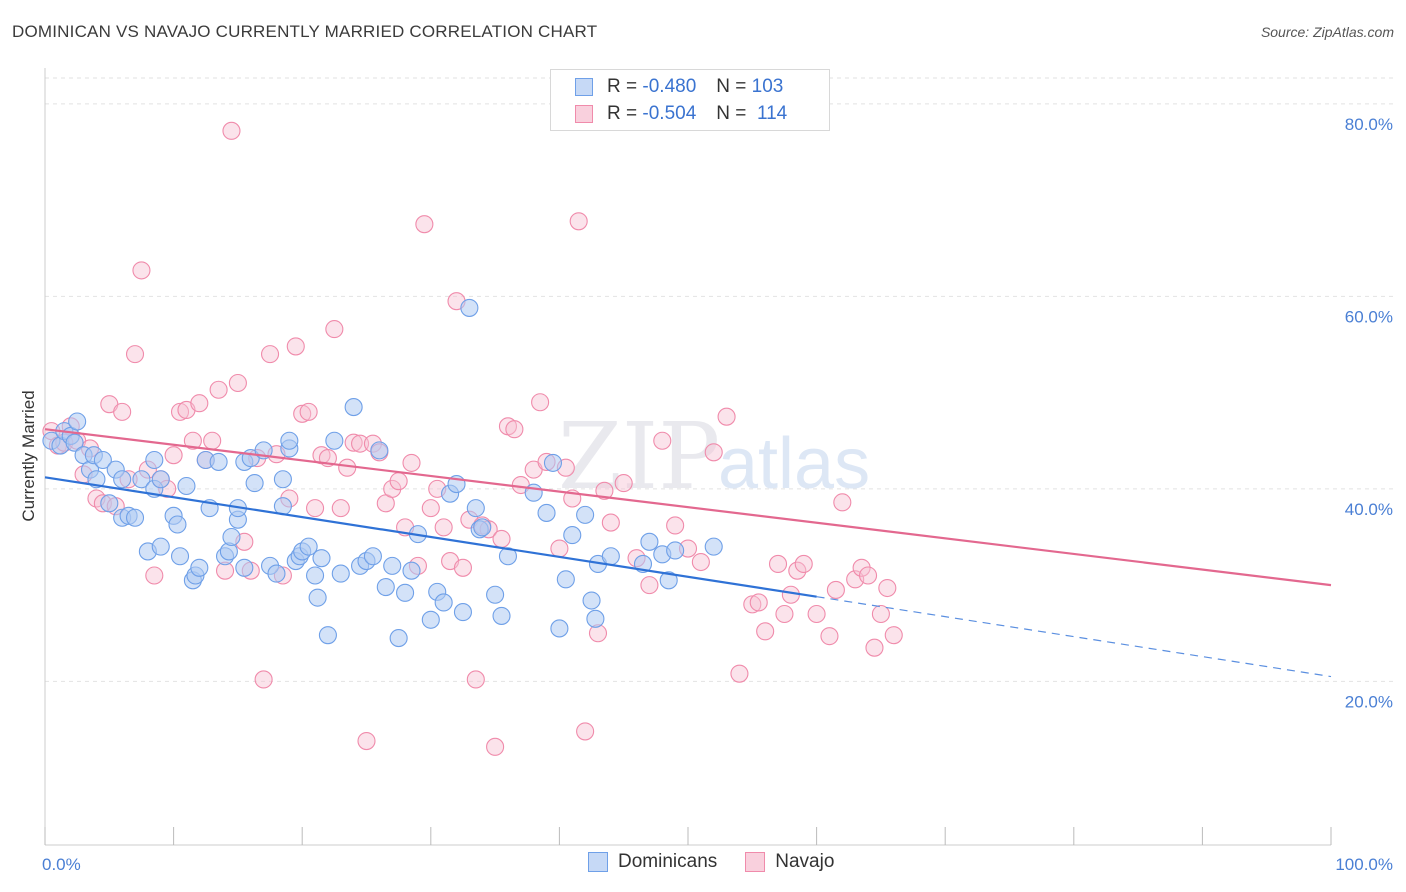 Image resolution: width=1406 pixels, height=892 pixels. What do you see at coordinates (794, 464) in the screenshot?
I see `watermark-atlas: atlas` at bounding box center [794, 464].